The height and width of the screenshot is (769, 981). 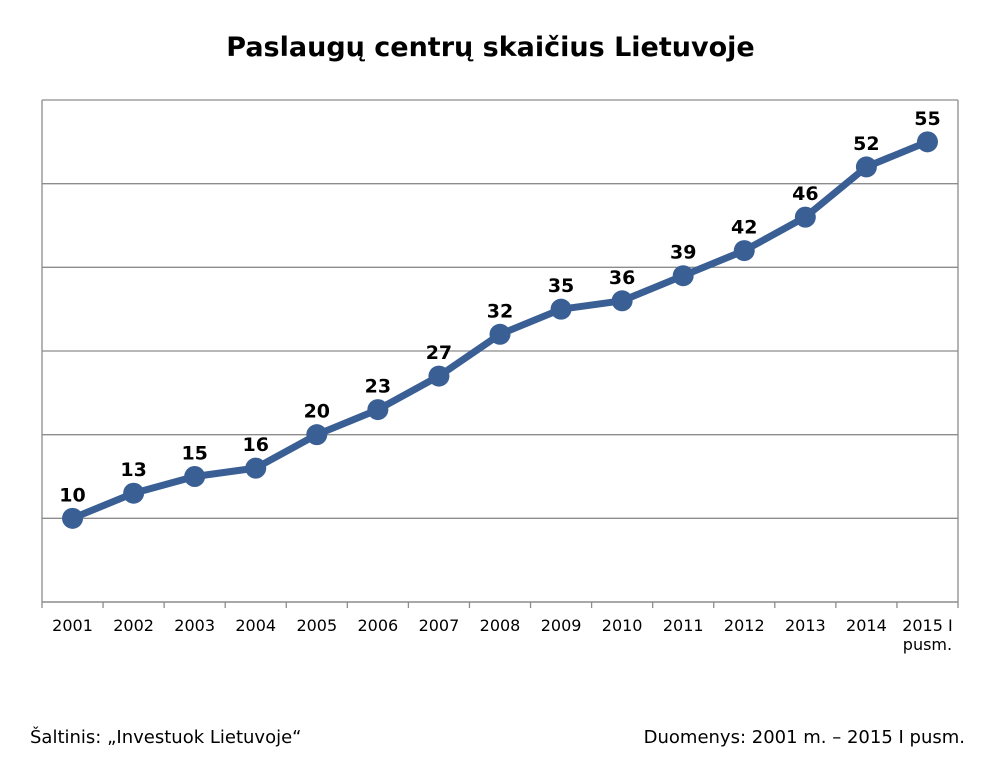 What do you see at coordinates (378, 387) in the screenshot?
I see `data-label: 23` at bounding box center [378, 387].